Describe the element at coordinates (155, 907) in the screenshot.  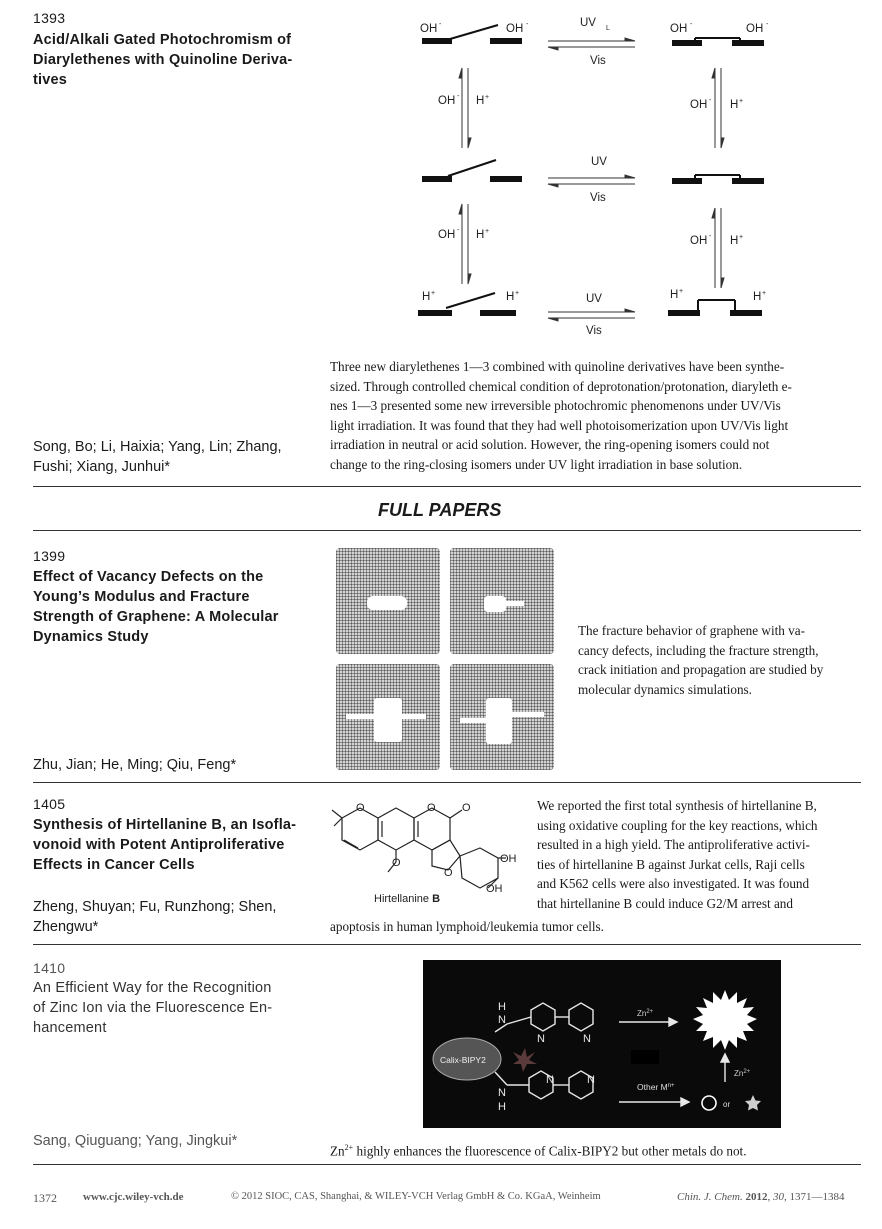
I see `author-line: Zheng, Shuyan; Fu, Runzhong; Shen,` at that location.